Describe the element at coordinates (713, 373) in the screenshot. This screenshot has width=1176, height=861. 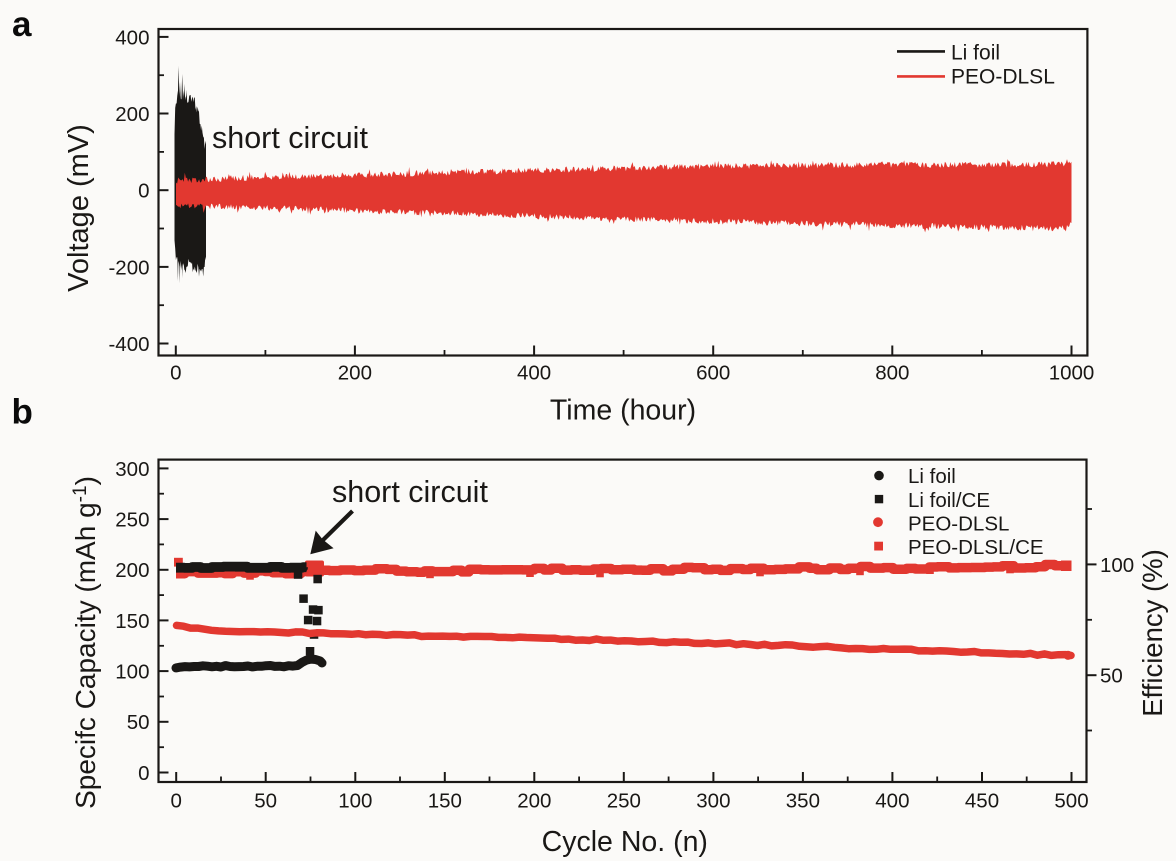
I see `svg-text: 600` at that location.